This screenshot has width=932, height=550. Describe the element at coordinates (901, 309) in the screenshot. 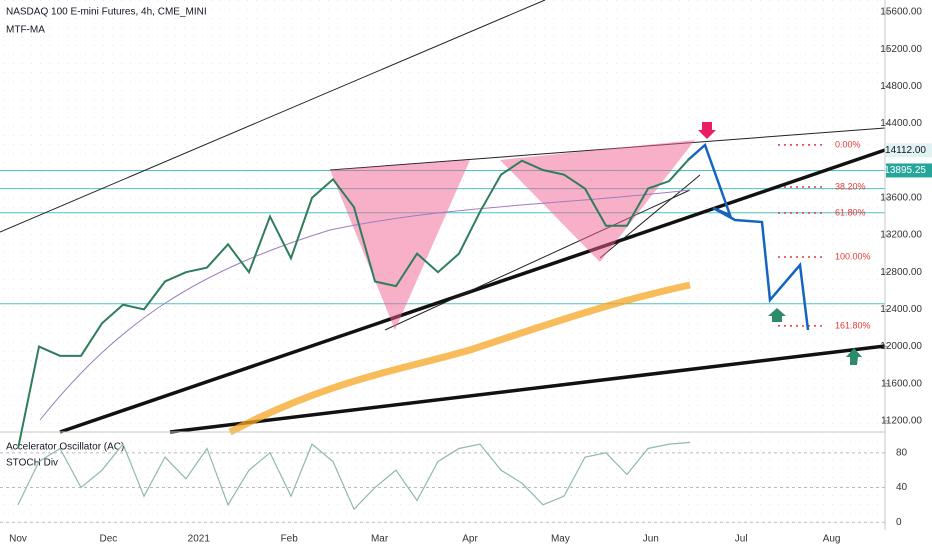

I see `y-tick-label: 12400.00` at that location.